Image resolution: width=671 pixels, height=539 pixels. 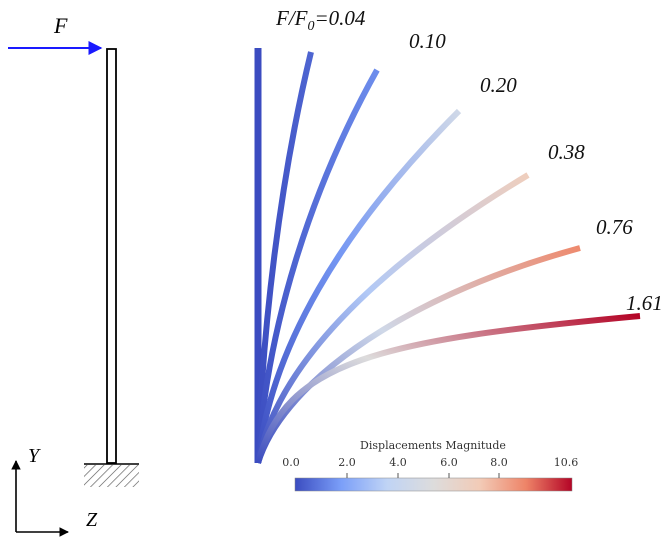 I want to click on axes-triad: Y Z, so click(x=54, y=491).